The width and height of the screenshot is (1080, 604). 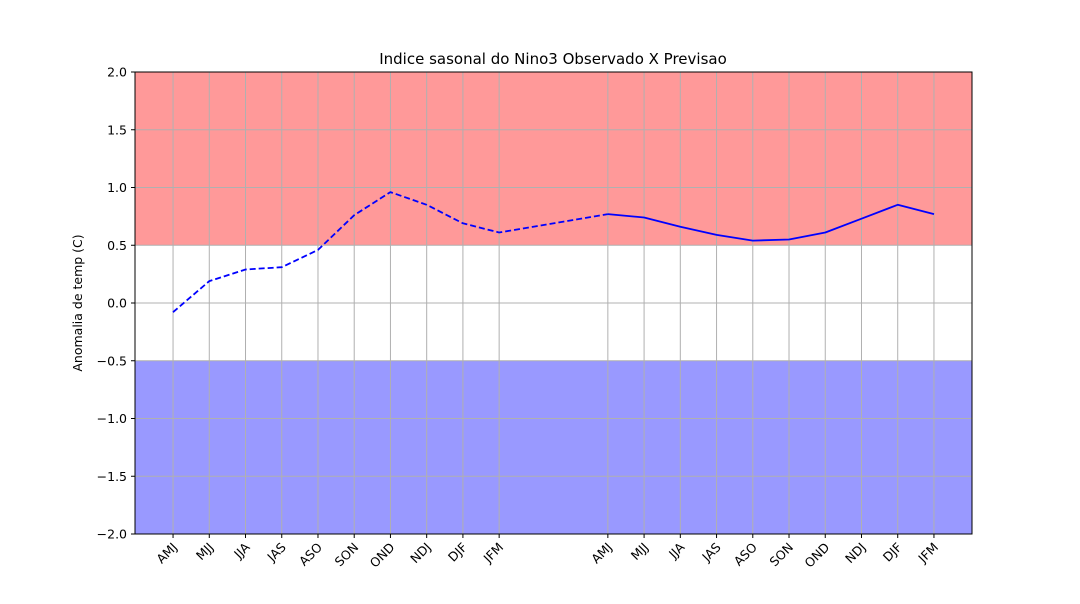 What do you see at coordinates (112, 360) in the screenshot?
I see `y-tick-label: −0.5` at bounding box center [112, 360].